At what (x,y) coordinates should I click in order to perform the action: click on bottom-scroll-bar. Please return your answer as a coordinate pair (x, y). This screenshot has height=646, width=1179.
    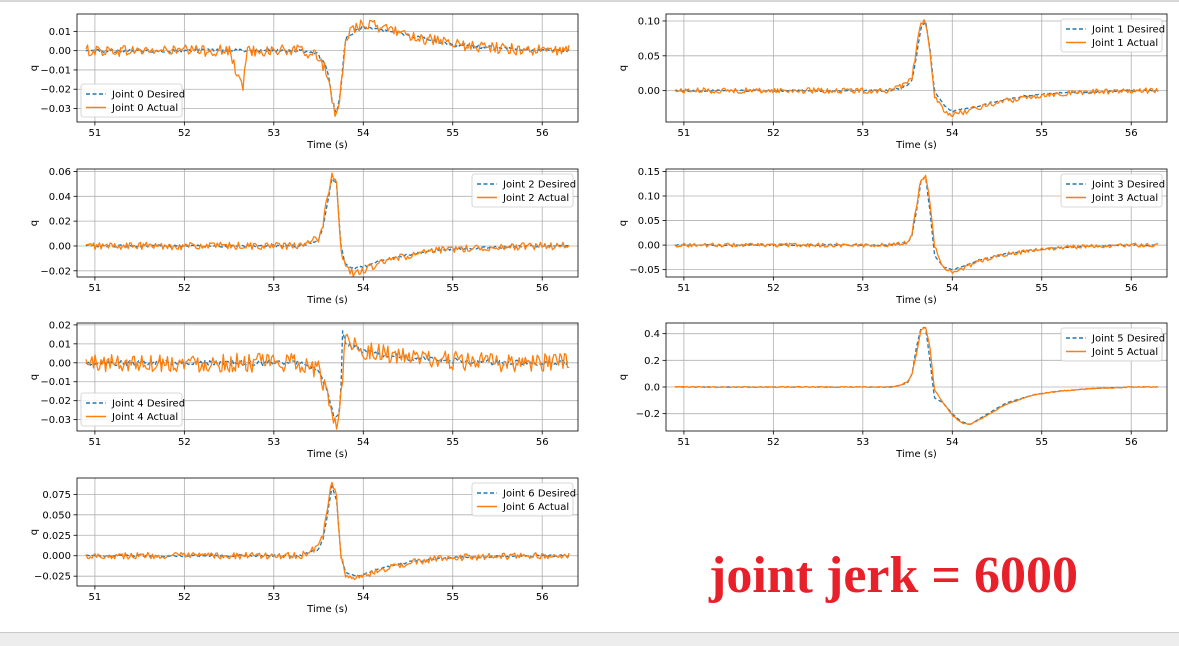
    Looking at the image, I should click on (589, 639).